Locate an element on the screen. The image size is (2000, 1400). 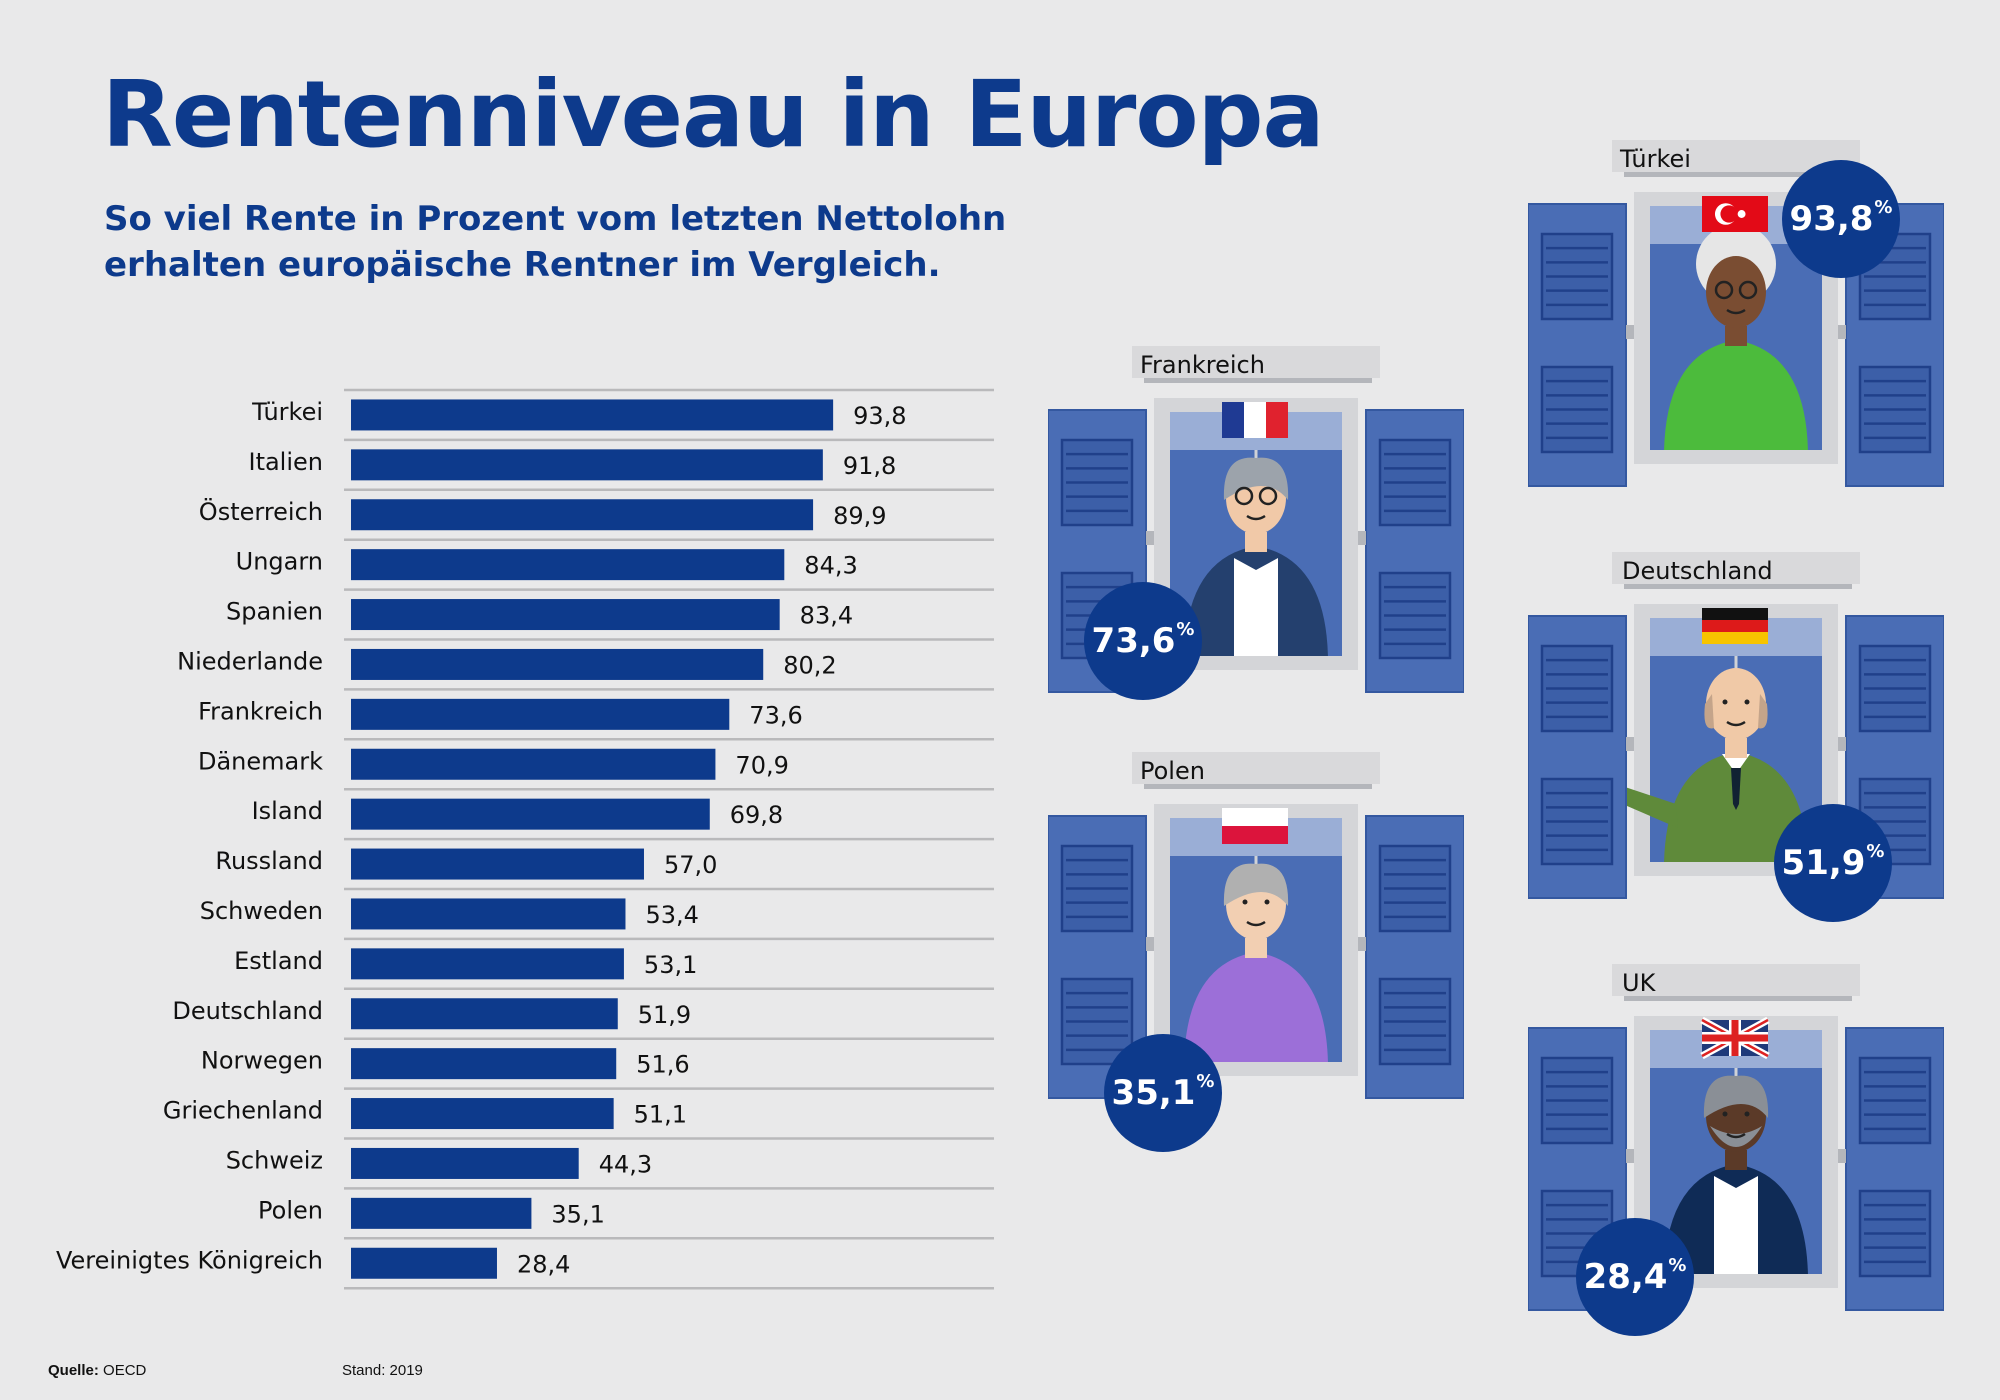
category-label: Schweiz is located at coordinates (274, 1160).